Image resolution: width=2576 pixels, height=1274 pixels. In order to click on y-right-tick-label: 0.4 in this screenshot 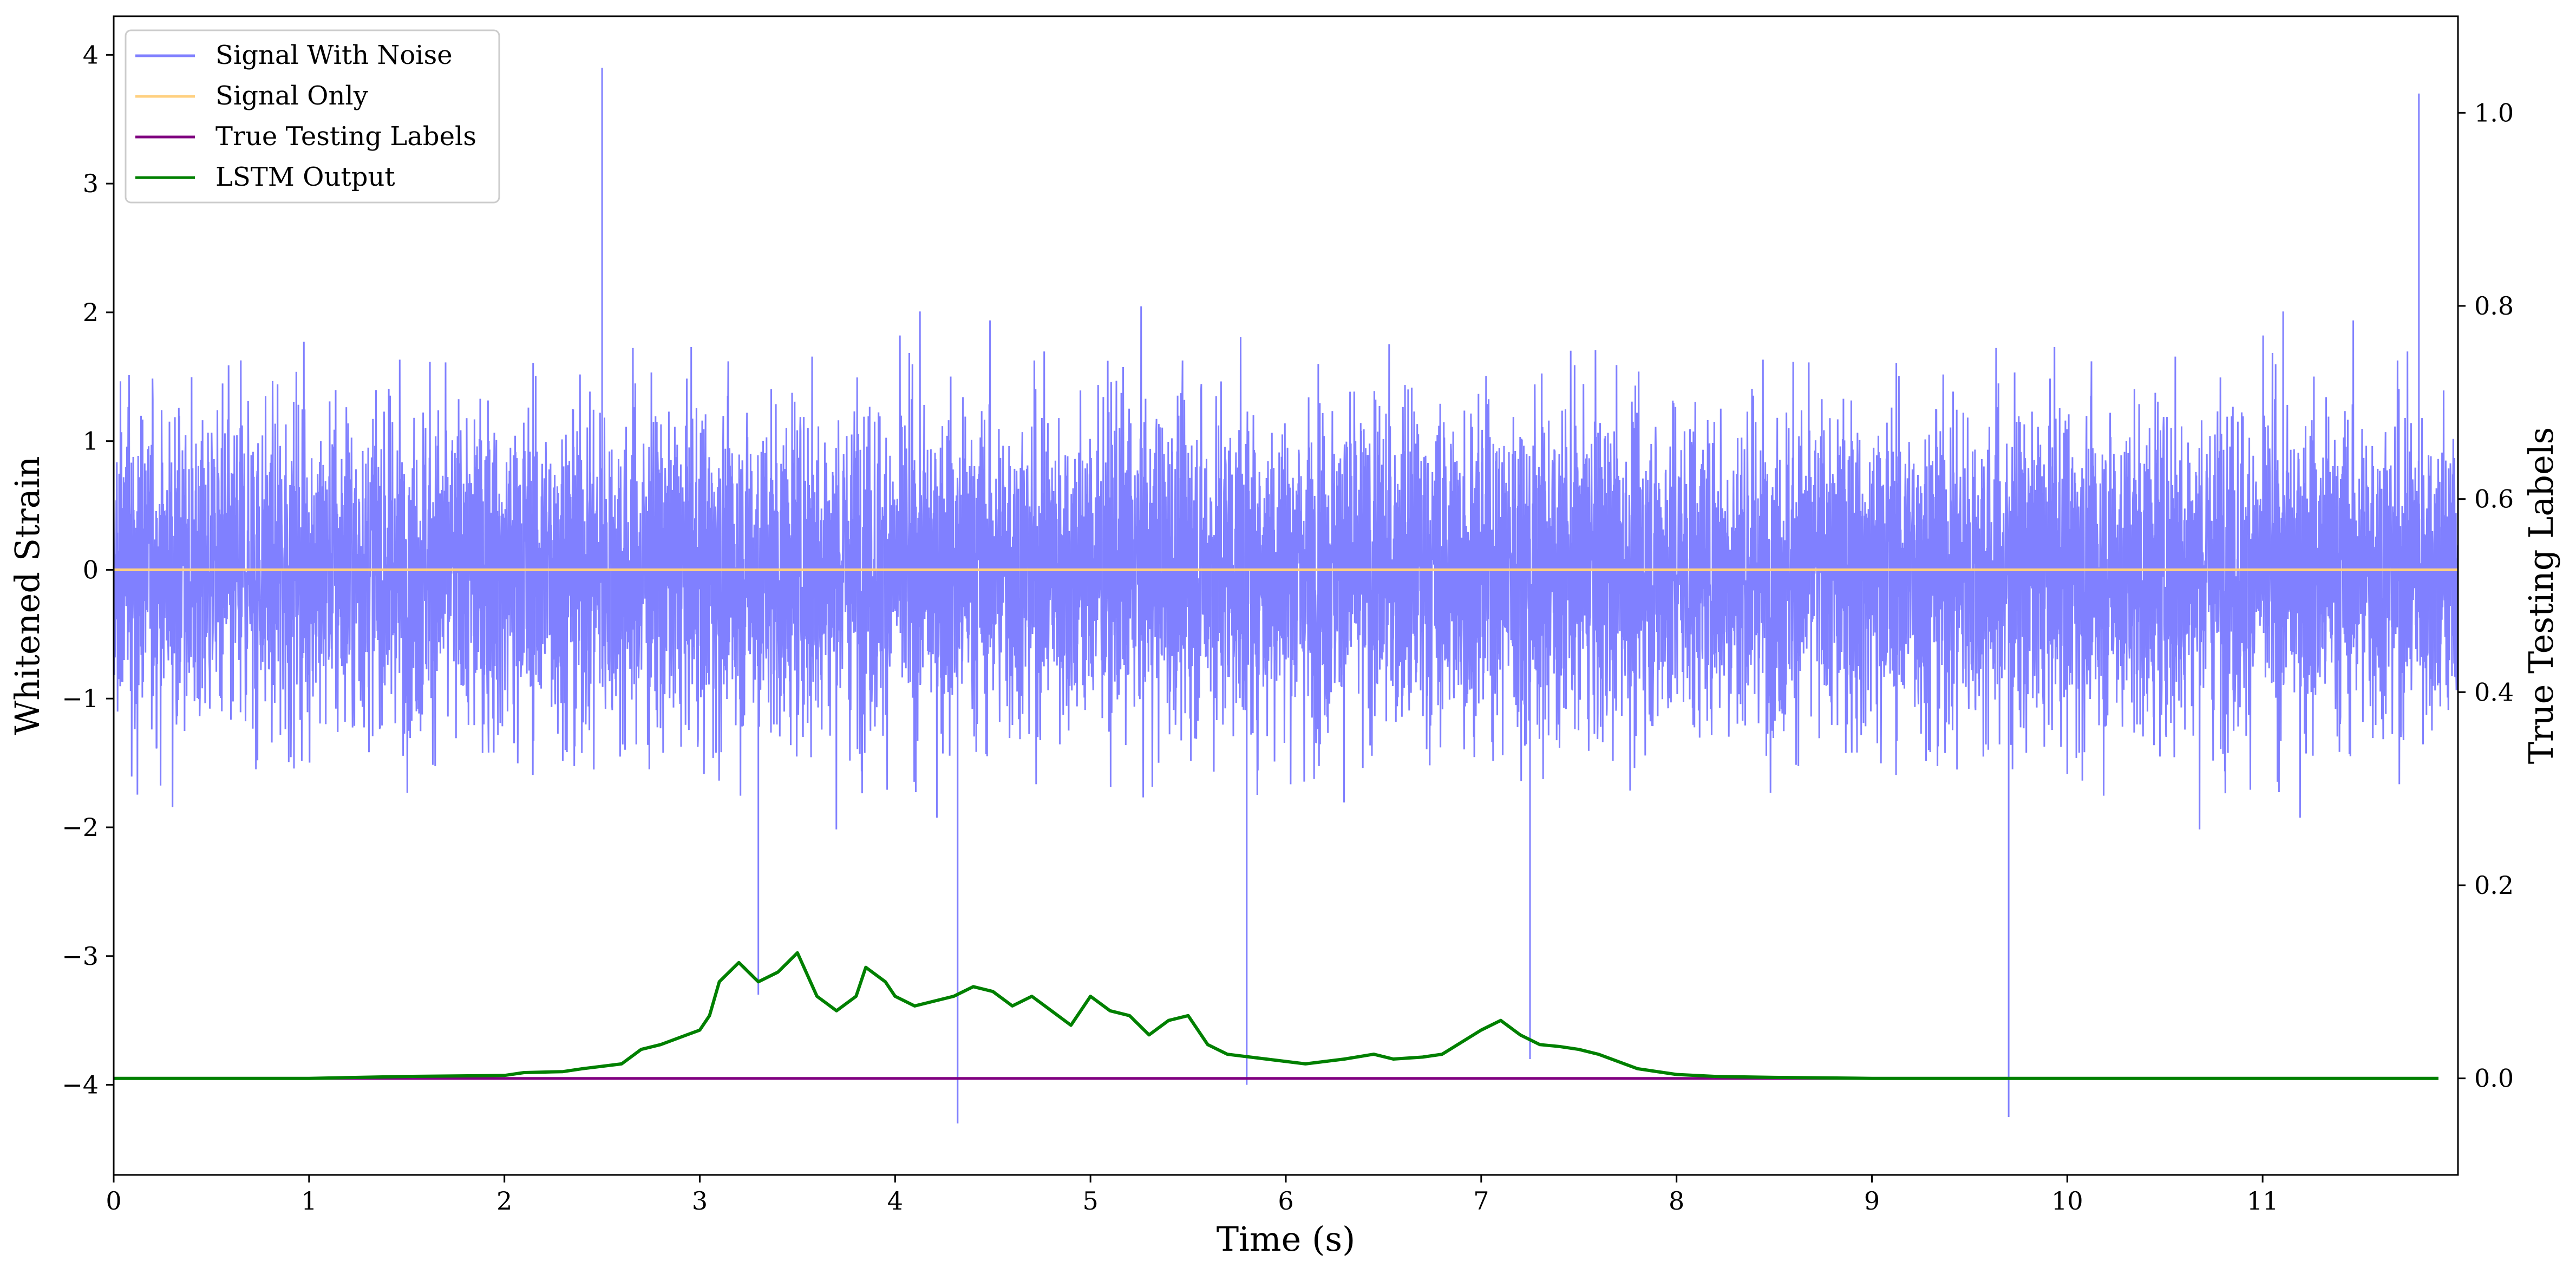, I will do `click(2494, 692)`.